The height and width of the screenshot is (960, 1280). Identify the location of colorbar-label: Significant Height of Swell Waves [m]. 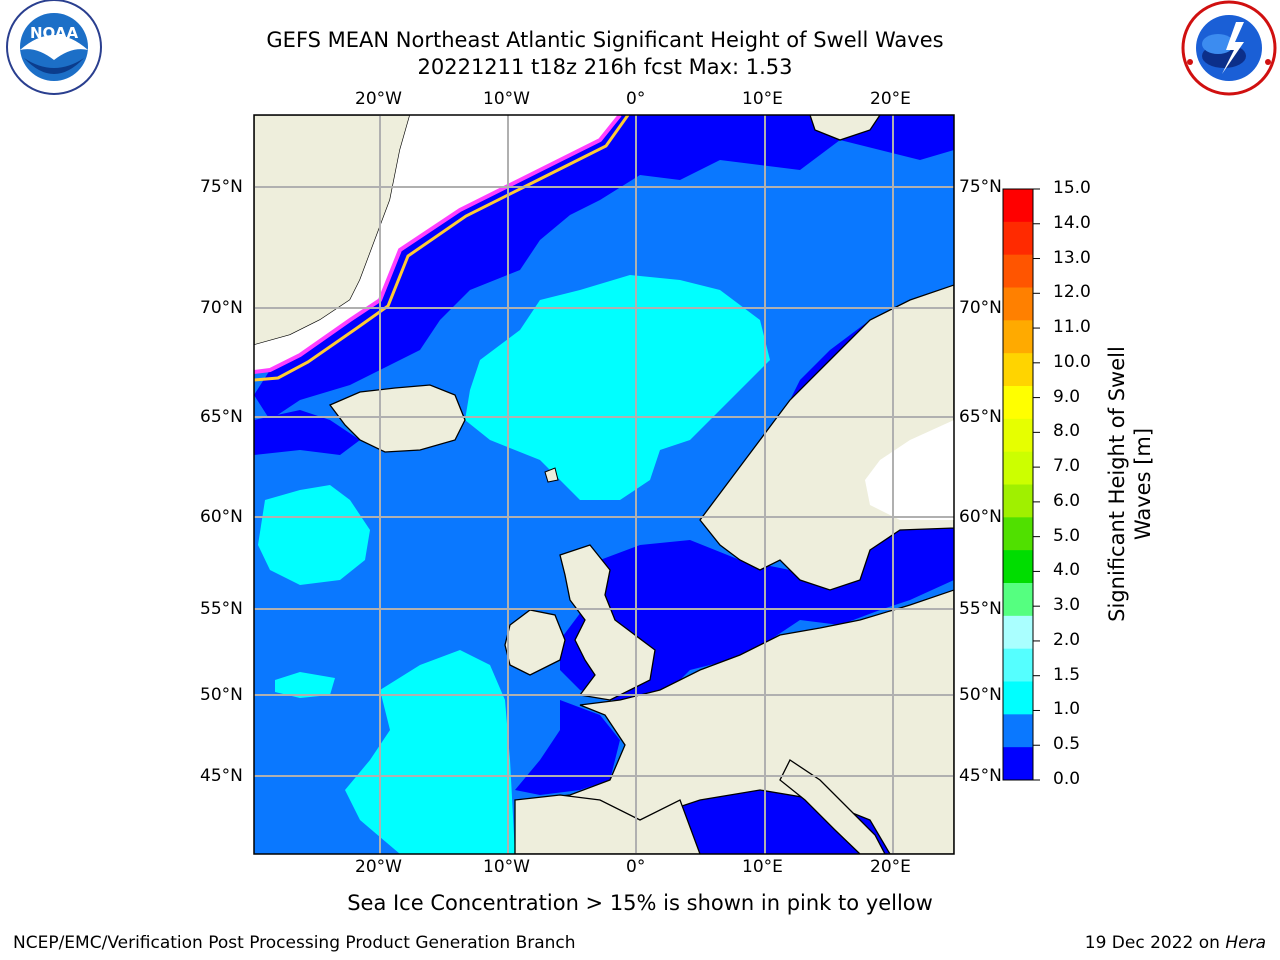
(1130, 484).